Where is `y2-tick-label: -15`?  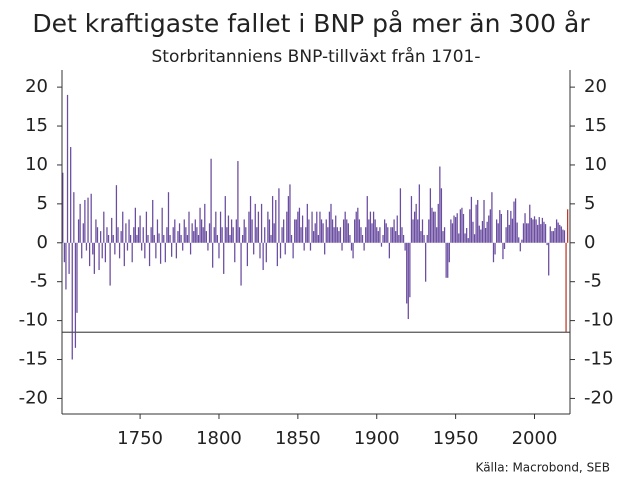
y2-tick-label: -15 is located at coordinates (598, 359).